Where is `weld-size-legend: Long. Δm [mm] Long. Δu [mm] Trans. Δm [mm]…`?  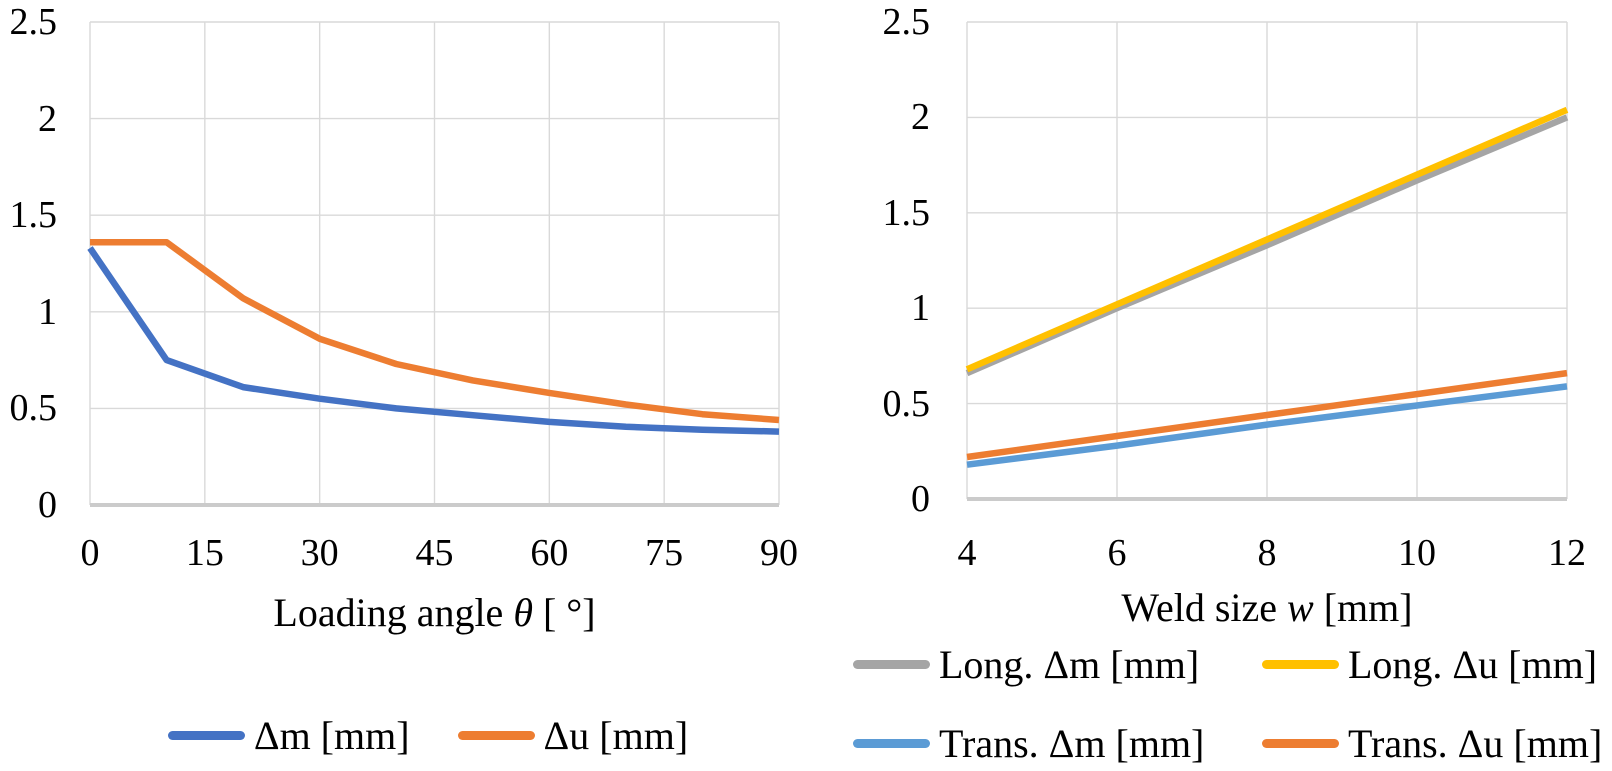
weld-size-legend: Long. Δm [mm] Long. Δu [mm] Trans. Δm [mm]… is located at coordinates (1227, 703).